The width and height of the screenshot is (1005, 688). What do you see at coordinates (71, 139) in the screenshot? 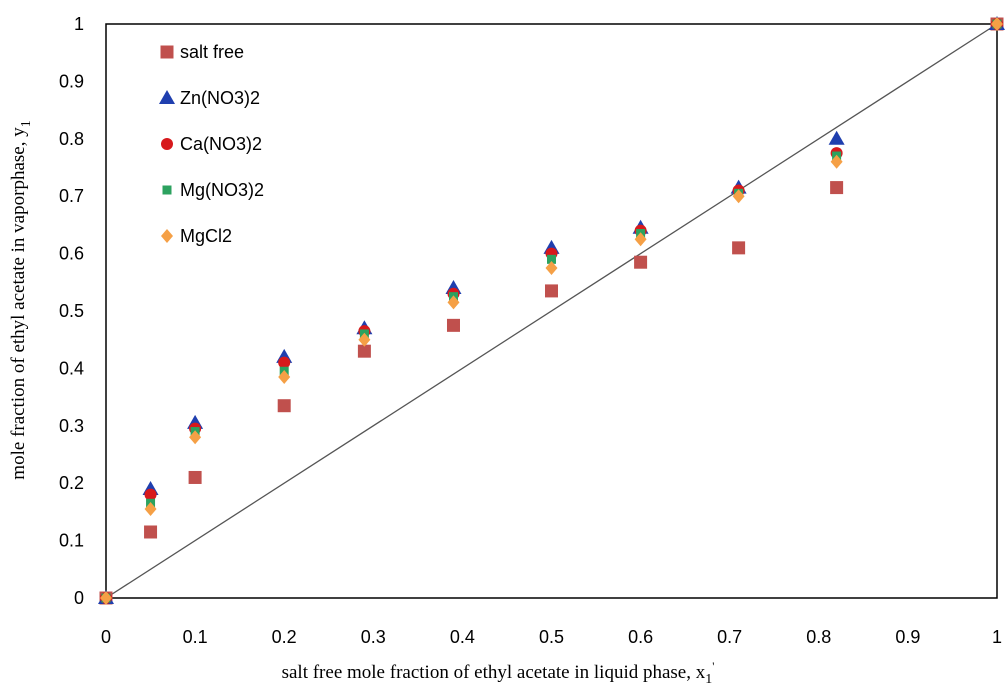
I see `y-tick-label: 0.8` at bounding box center [71, 139].